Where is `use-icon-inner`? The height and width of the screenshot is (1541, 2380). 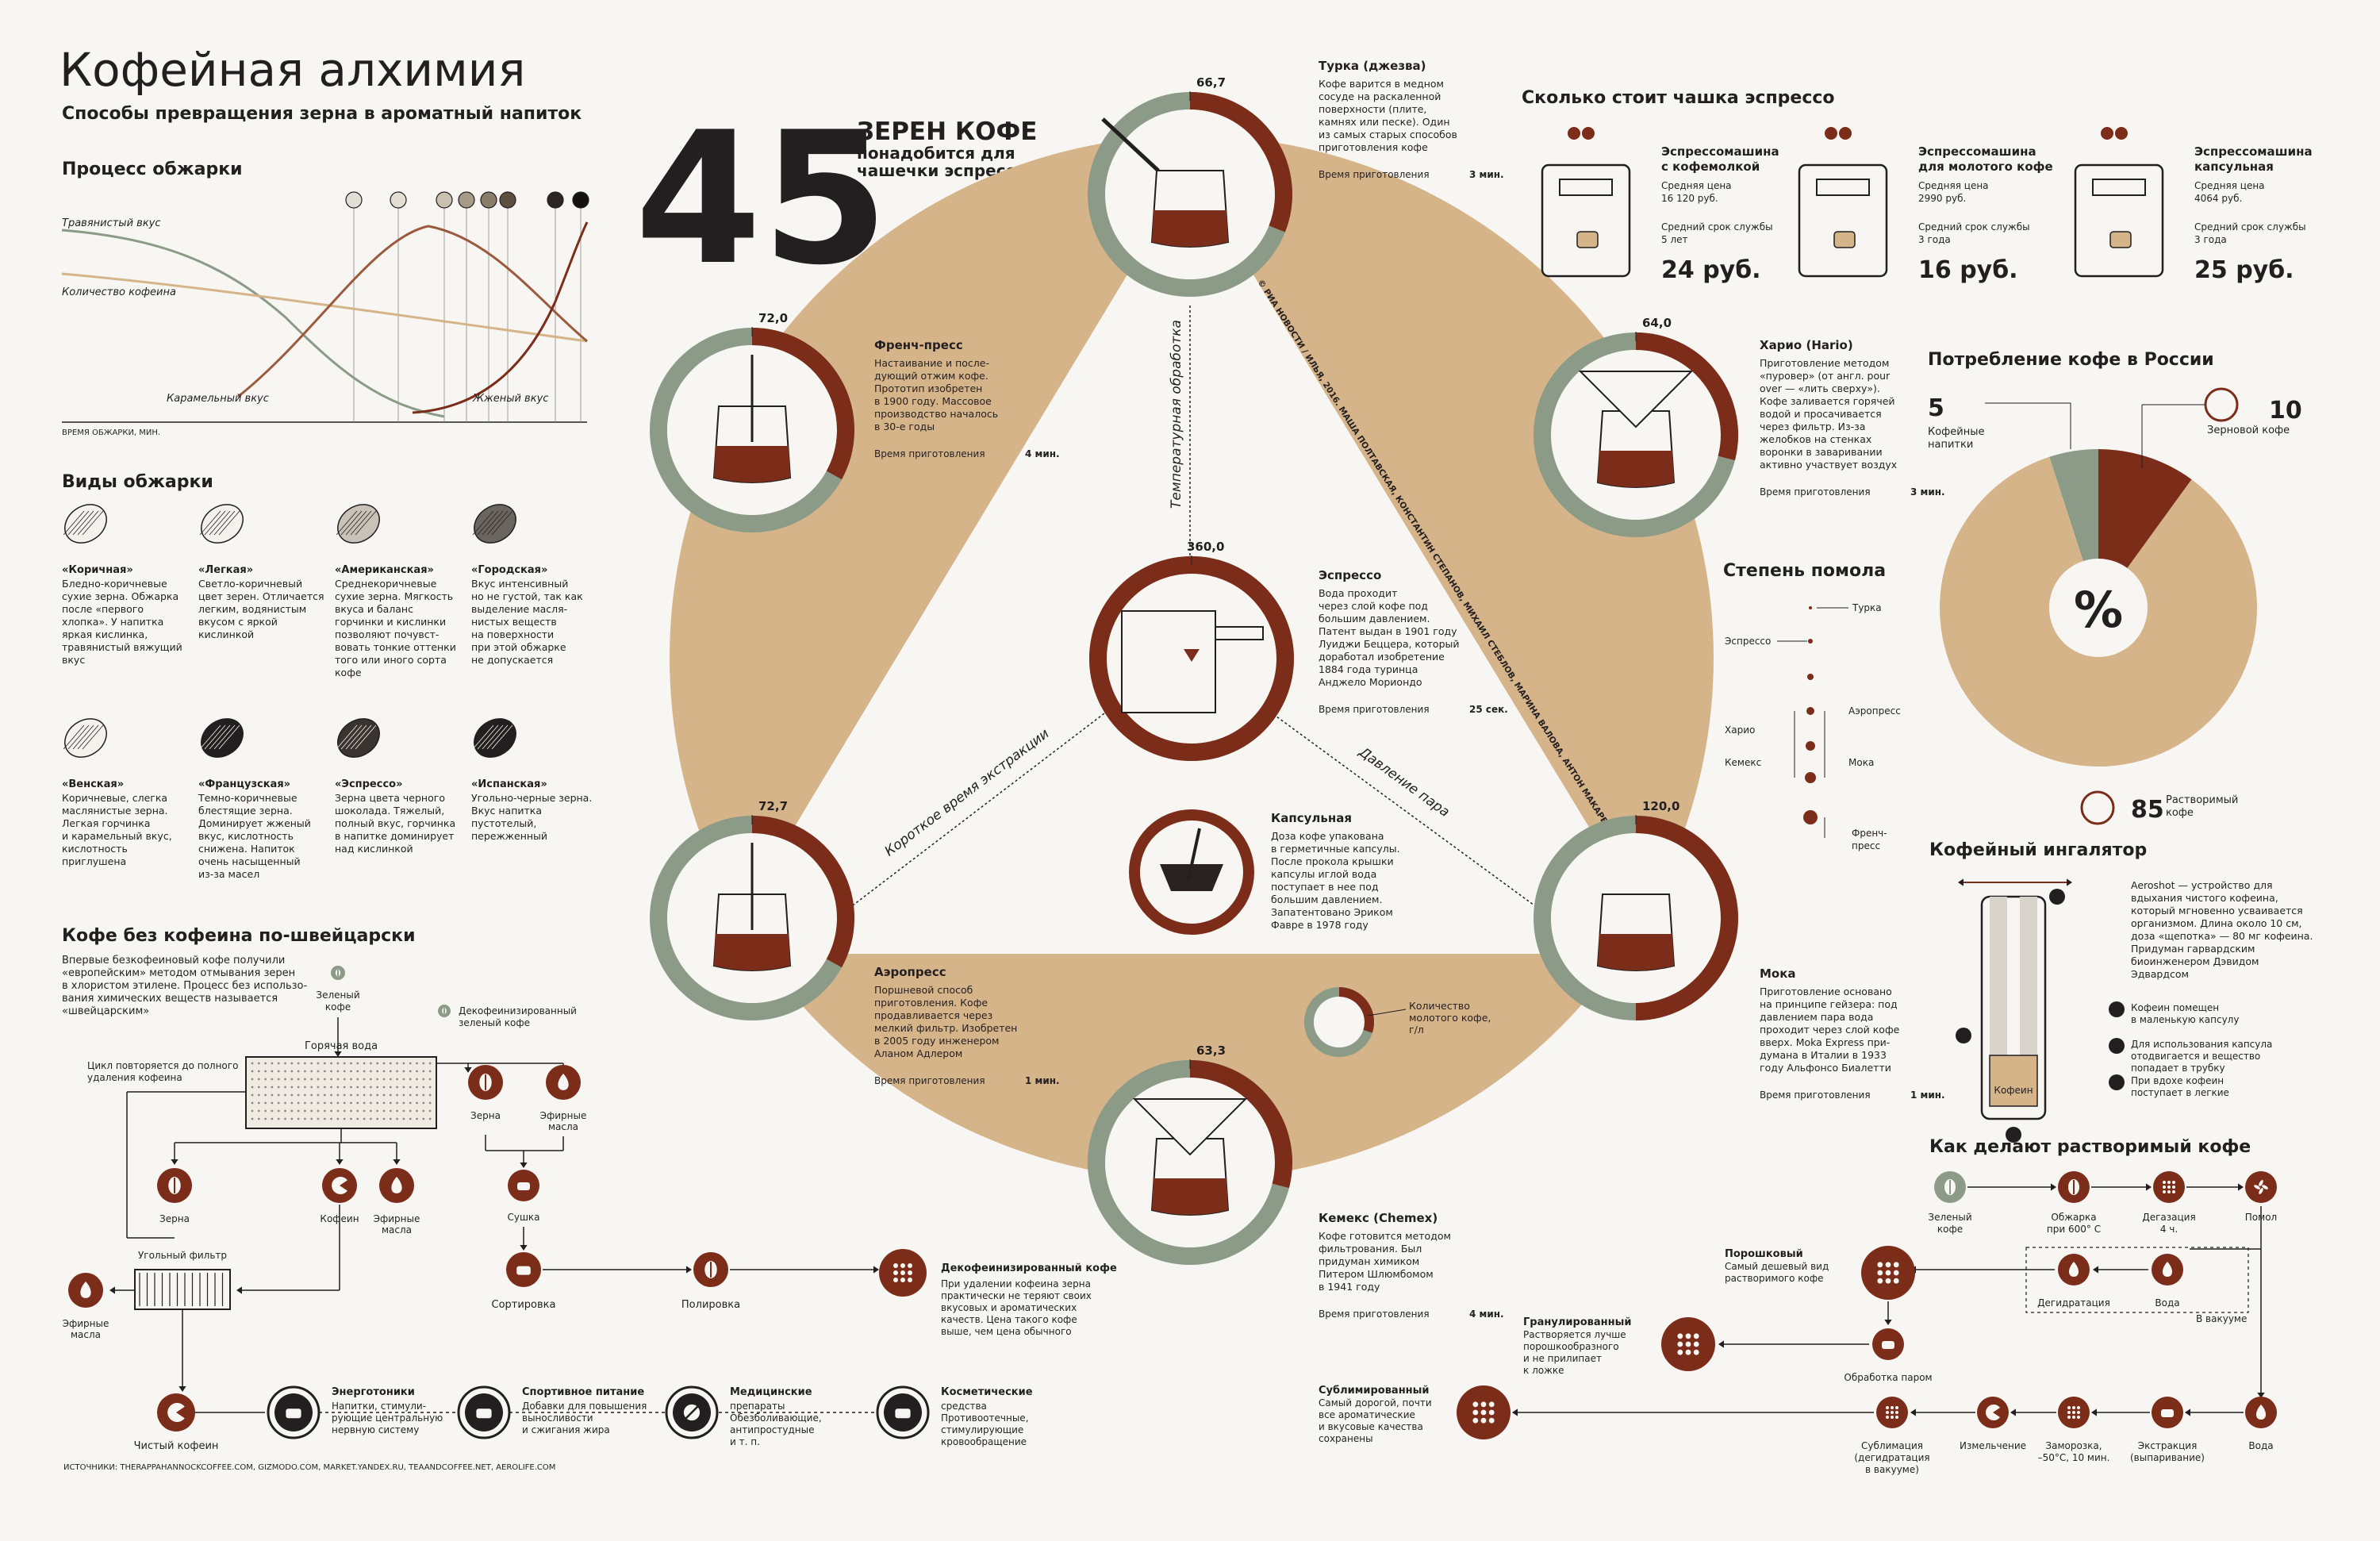 use-icon-inner is located at coordinates (484, 1412).